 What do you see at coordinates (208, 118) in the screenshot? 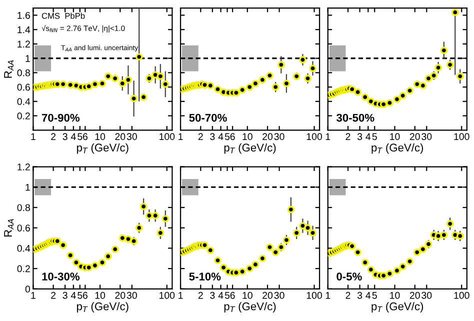
I see `annotation: 50-70%` at bounding box center [208, 118].